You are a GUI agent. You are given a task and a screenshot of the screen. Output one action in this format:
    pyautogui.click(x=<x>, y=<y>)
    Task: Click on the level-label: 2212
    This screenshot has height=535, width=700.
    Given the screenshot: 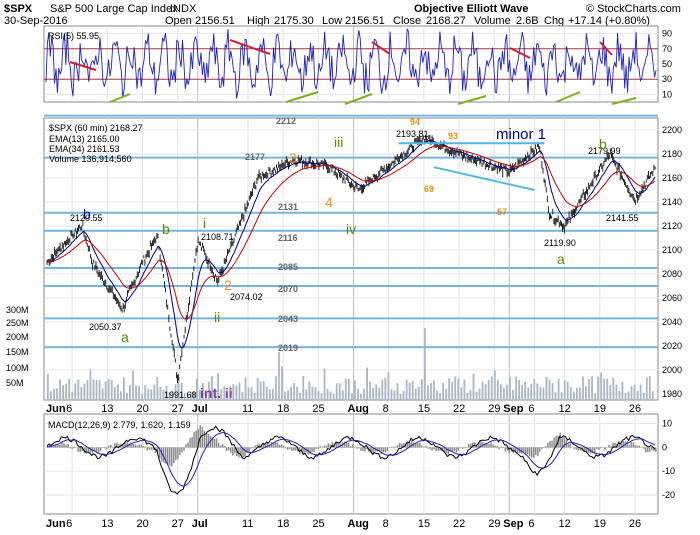 What is the action you would take?
    pyautogui.click(x=286, y=121)
    